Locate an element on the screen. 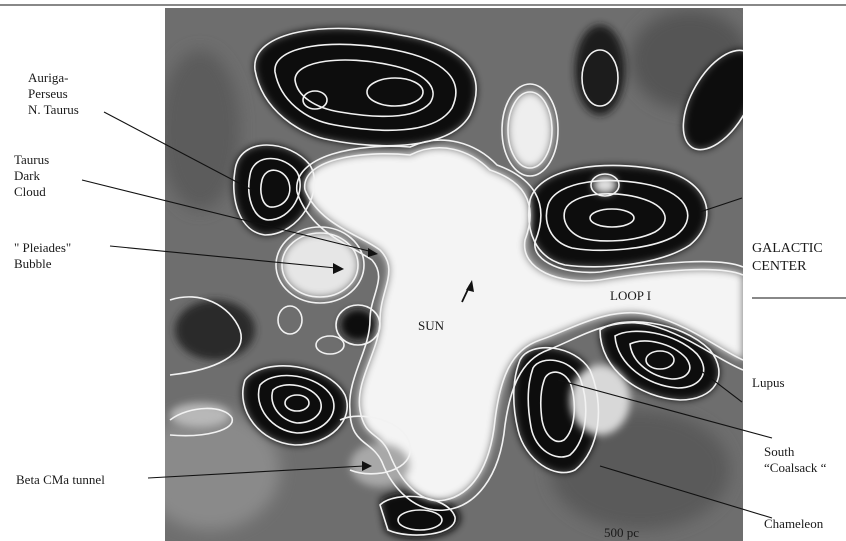 This screenshot has width=846, height=541. chameleon-label: Chameleon is located at coordinates (794, 523).